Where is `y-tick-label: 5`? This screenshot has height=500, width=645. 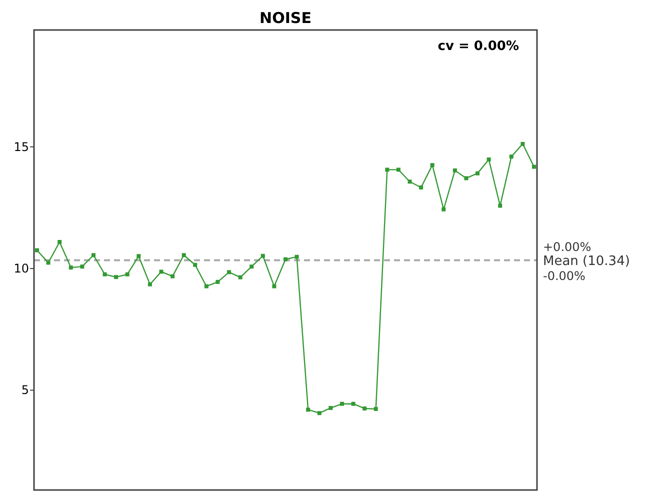
y-tick-label: 5 is located at coordinates (25, 390).